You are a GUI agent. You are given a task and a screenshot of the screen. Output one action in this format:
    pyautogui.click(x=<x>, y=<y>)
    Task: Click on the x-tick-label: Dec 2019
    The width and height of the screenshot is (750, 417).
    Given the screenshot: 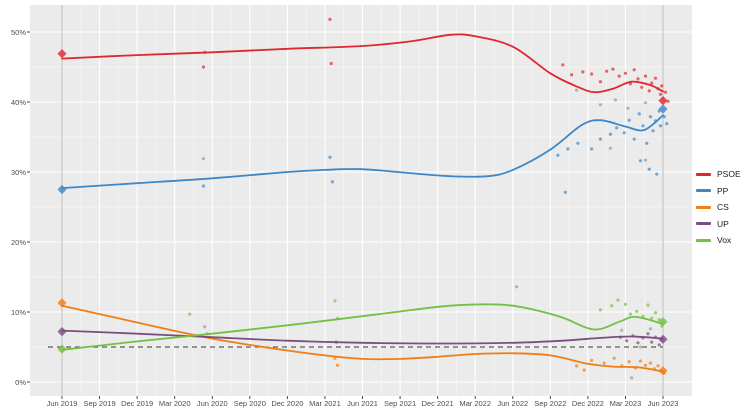 What is the action you would take?
    pyautogui.click(x=137, y=403)
    